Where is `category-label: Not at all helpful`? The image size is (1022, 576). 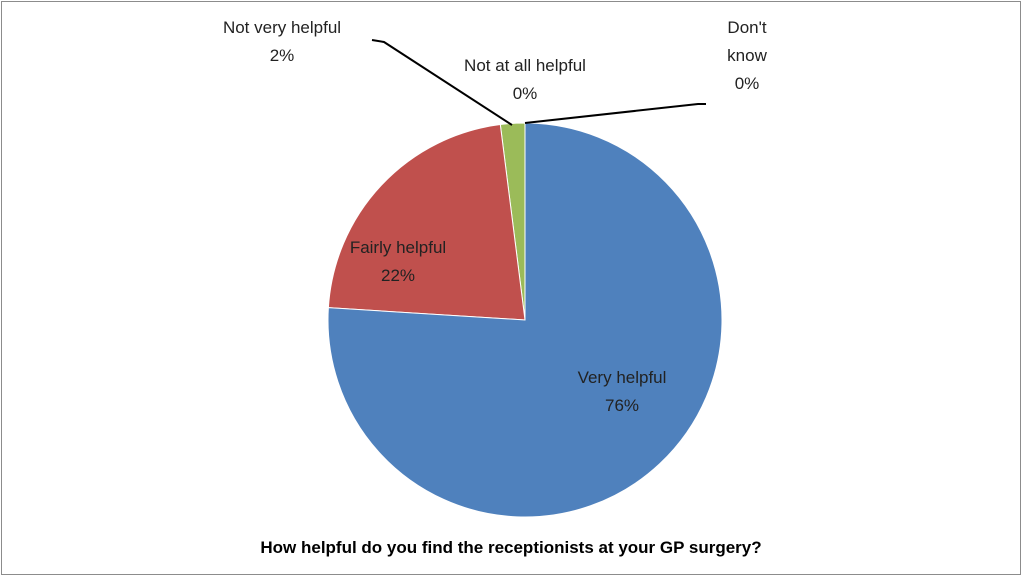
category-label: Not at all helpful is located at coordinates (525, 65).